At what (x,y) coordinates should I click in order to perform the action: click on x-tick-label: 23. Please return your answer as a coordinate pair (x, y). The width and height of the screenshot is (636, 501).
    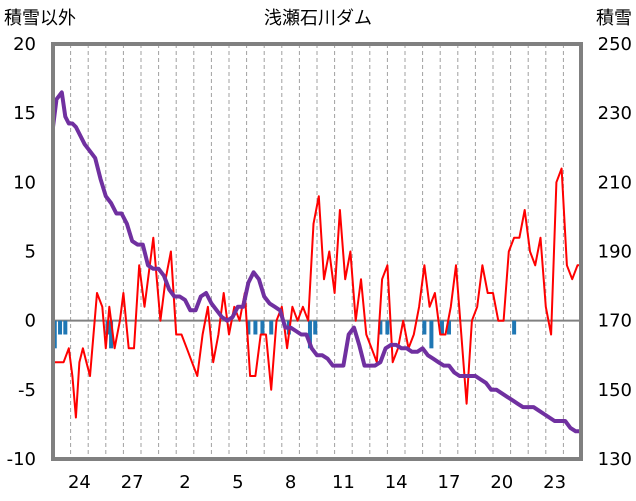
    Looking at the image, I should click on (554, 482).